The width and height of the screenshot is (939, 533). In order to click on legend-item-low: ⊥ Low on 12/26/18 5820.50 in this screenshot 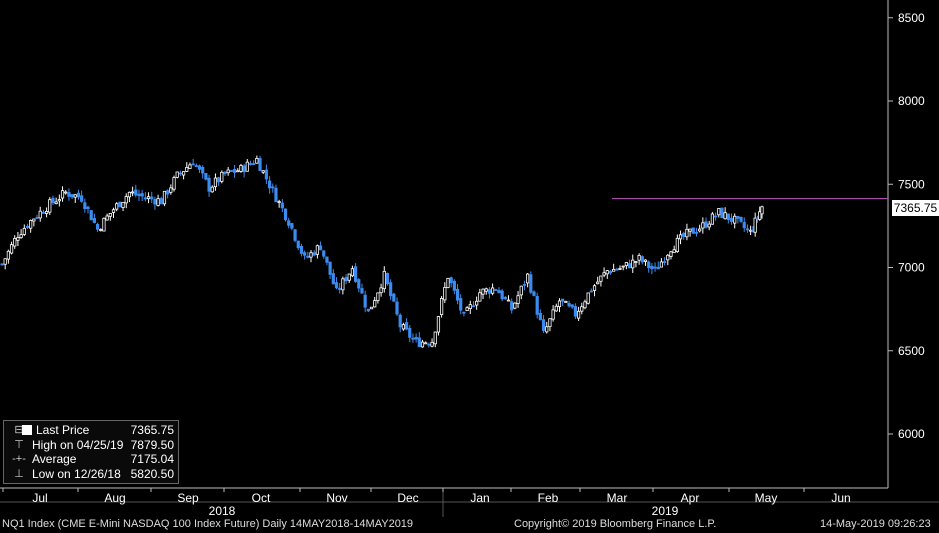, I will do `click(91, 474)`.